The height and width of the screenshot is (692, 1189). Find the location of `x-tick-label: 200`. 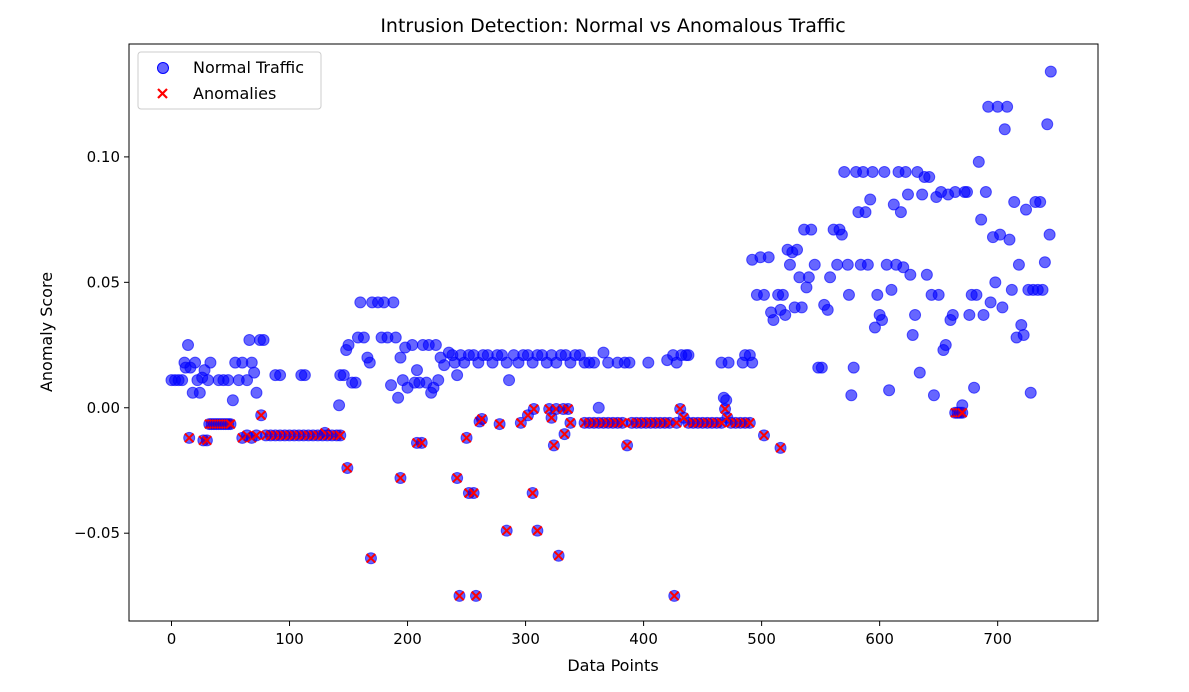

x-tick-label: 200 is located at coordinates (407, 639).